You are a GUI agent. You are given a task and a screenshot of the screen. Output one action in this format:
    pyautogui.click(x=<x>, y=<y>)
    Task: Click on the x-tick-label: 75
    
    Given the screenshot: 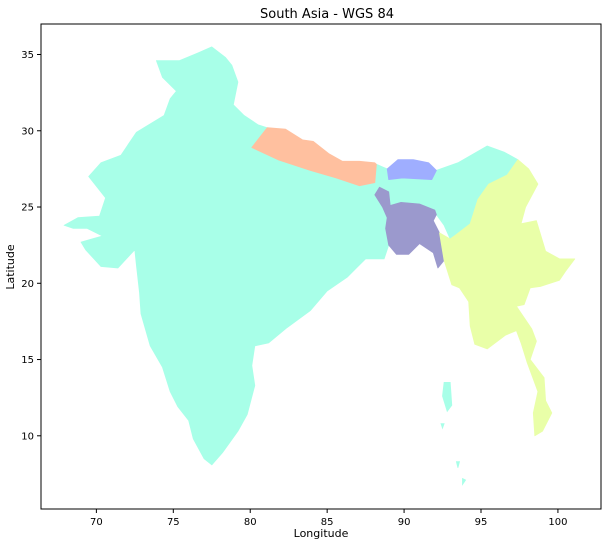 What is the action you would take?
    pyautogui.click(x=173, y=522)
    